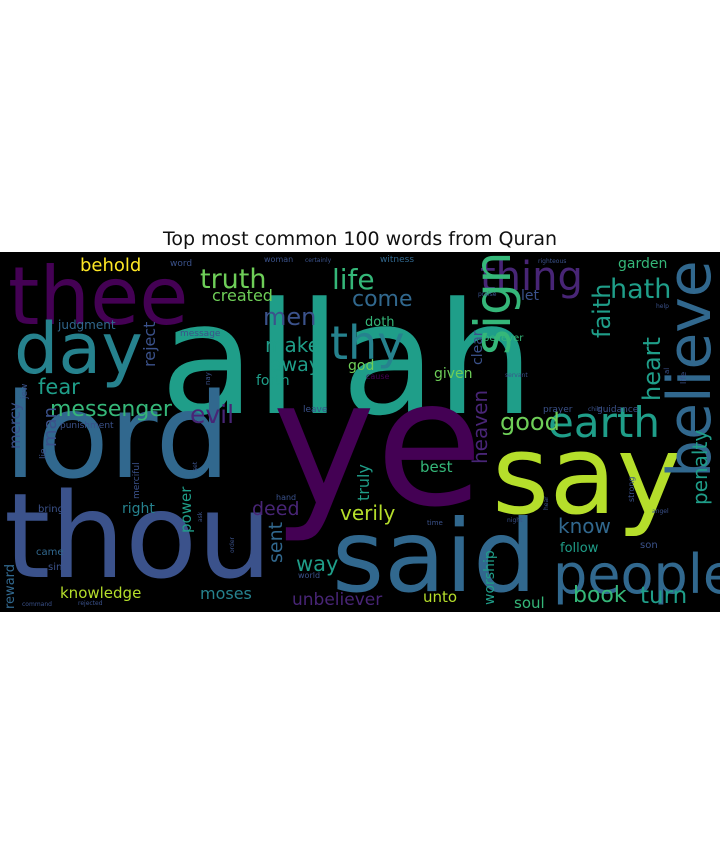 This screenshot has width=720, height=864. I want to click on cloud-word: forth, so click(273, 381).